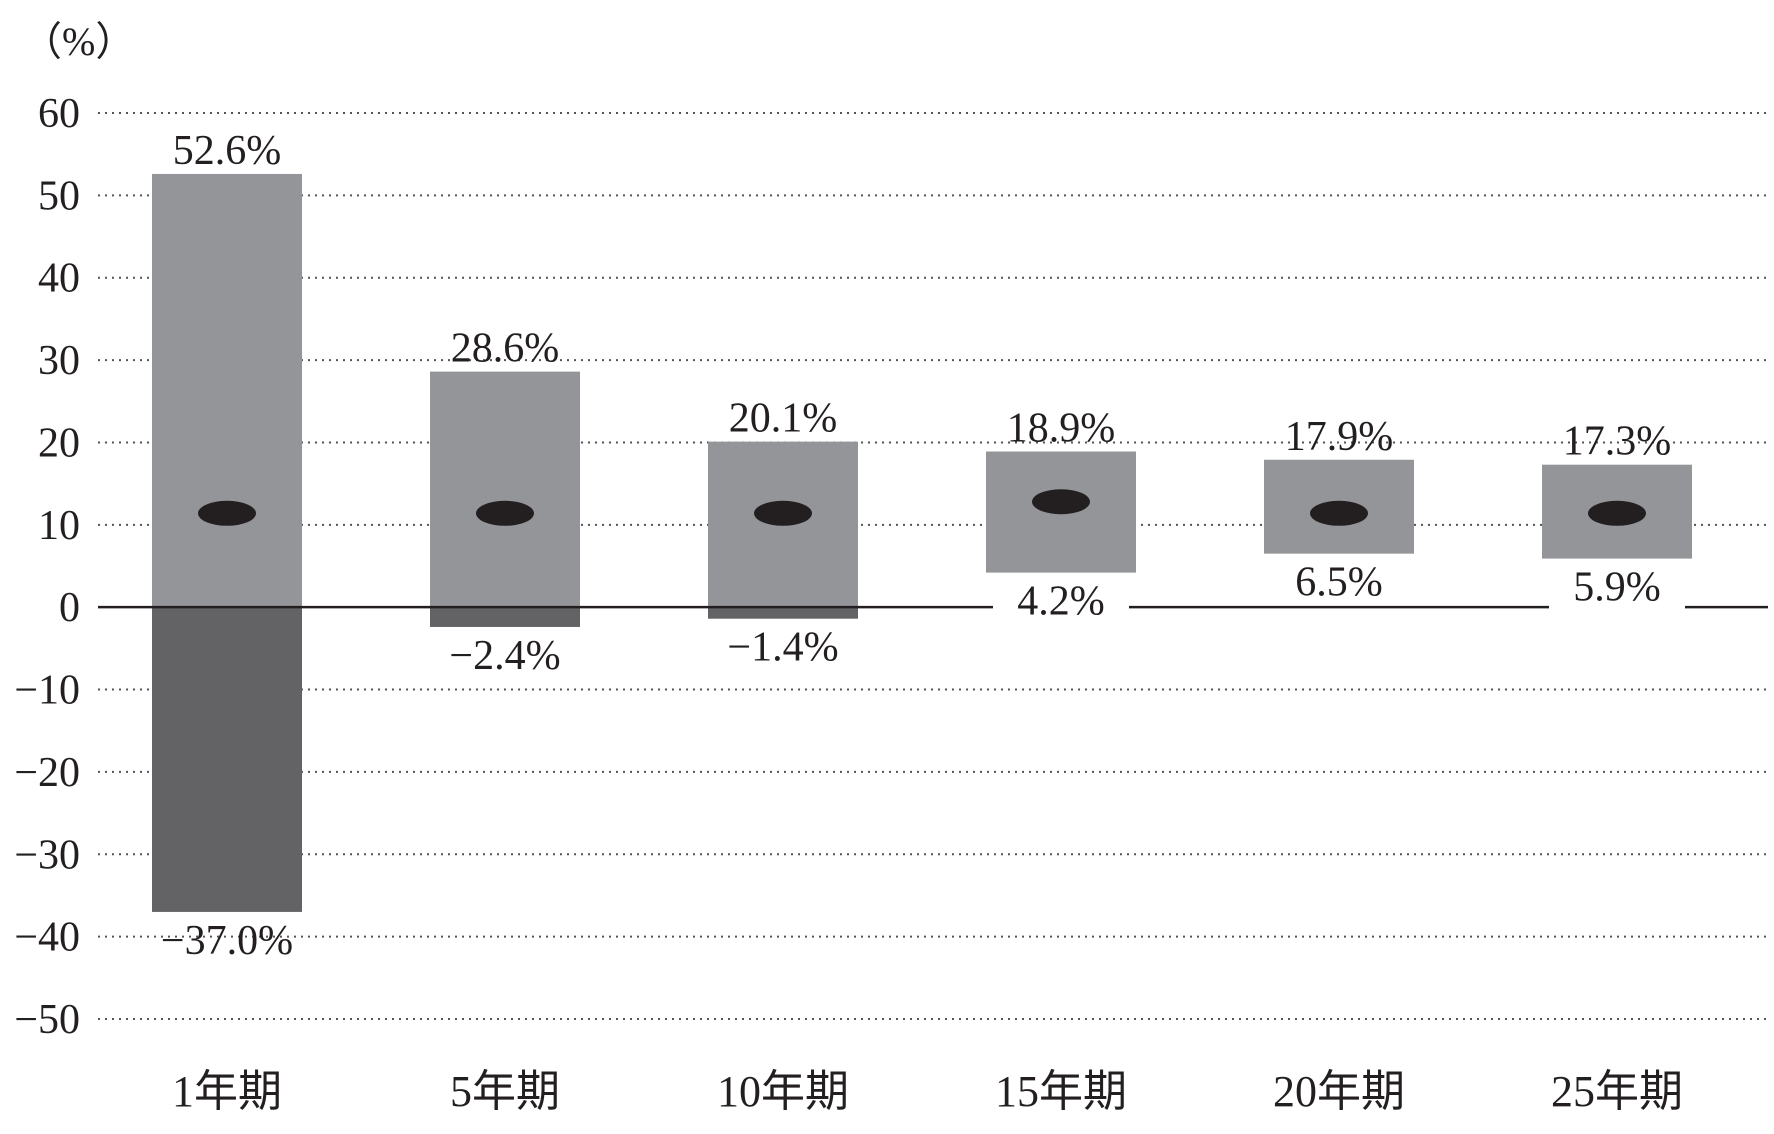 Image resolution: width=1774 pixels, height=1134 pixels. Describe the element at coordinates (504, 656) in the screenshot. I see `min-value-label: −2.4%` at that location.